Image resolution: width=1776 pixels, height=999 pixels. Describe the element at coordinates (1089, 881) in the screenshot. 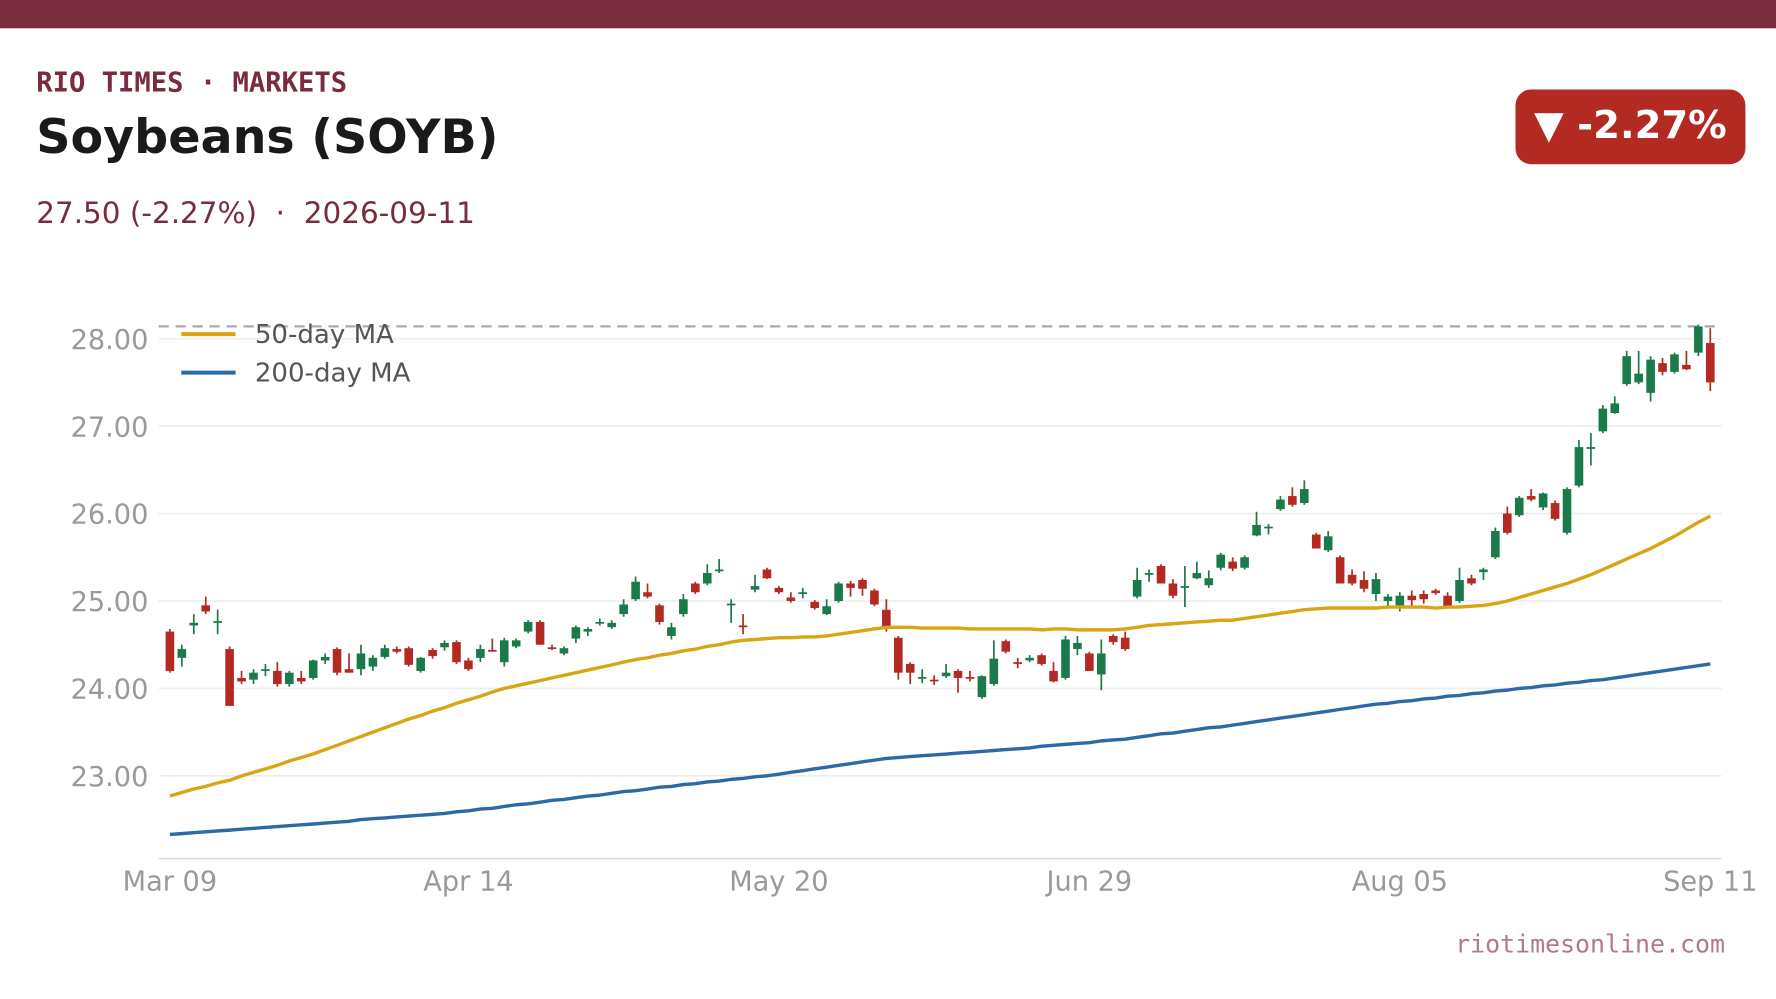

I see `x-tick-label: Jun 29` at that location.